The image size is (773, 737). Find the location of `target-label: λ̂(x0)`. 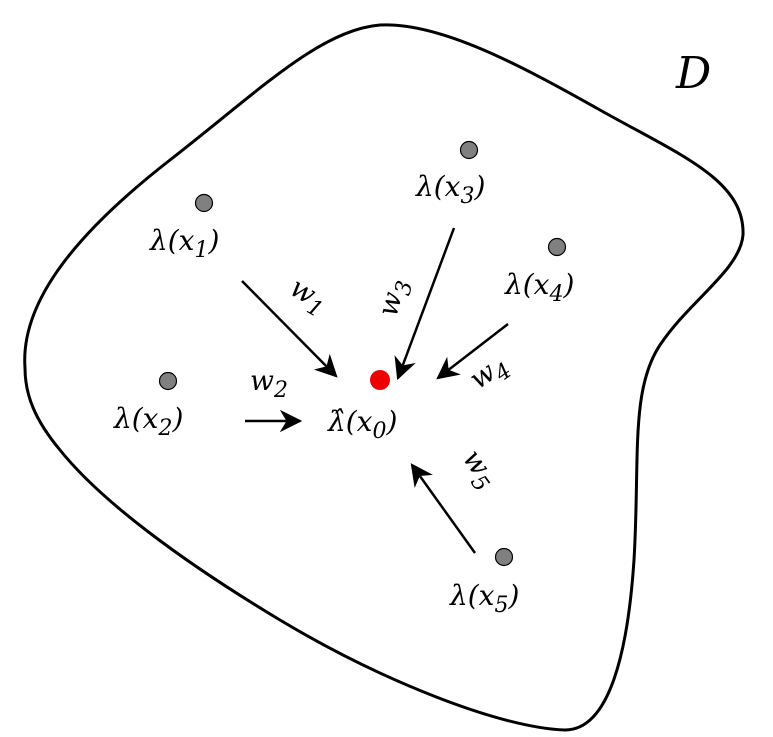

target-label: λ̂(x0) is located at coordinates (362, 424).